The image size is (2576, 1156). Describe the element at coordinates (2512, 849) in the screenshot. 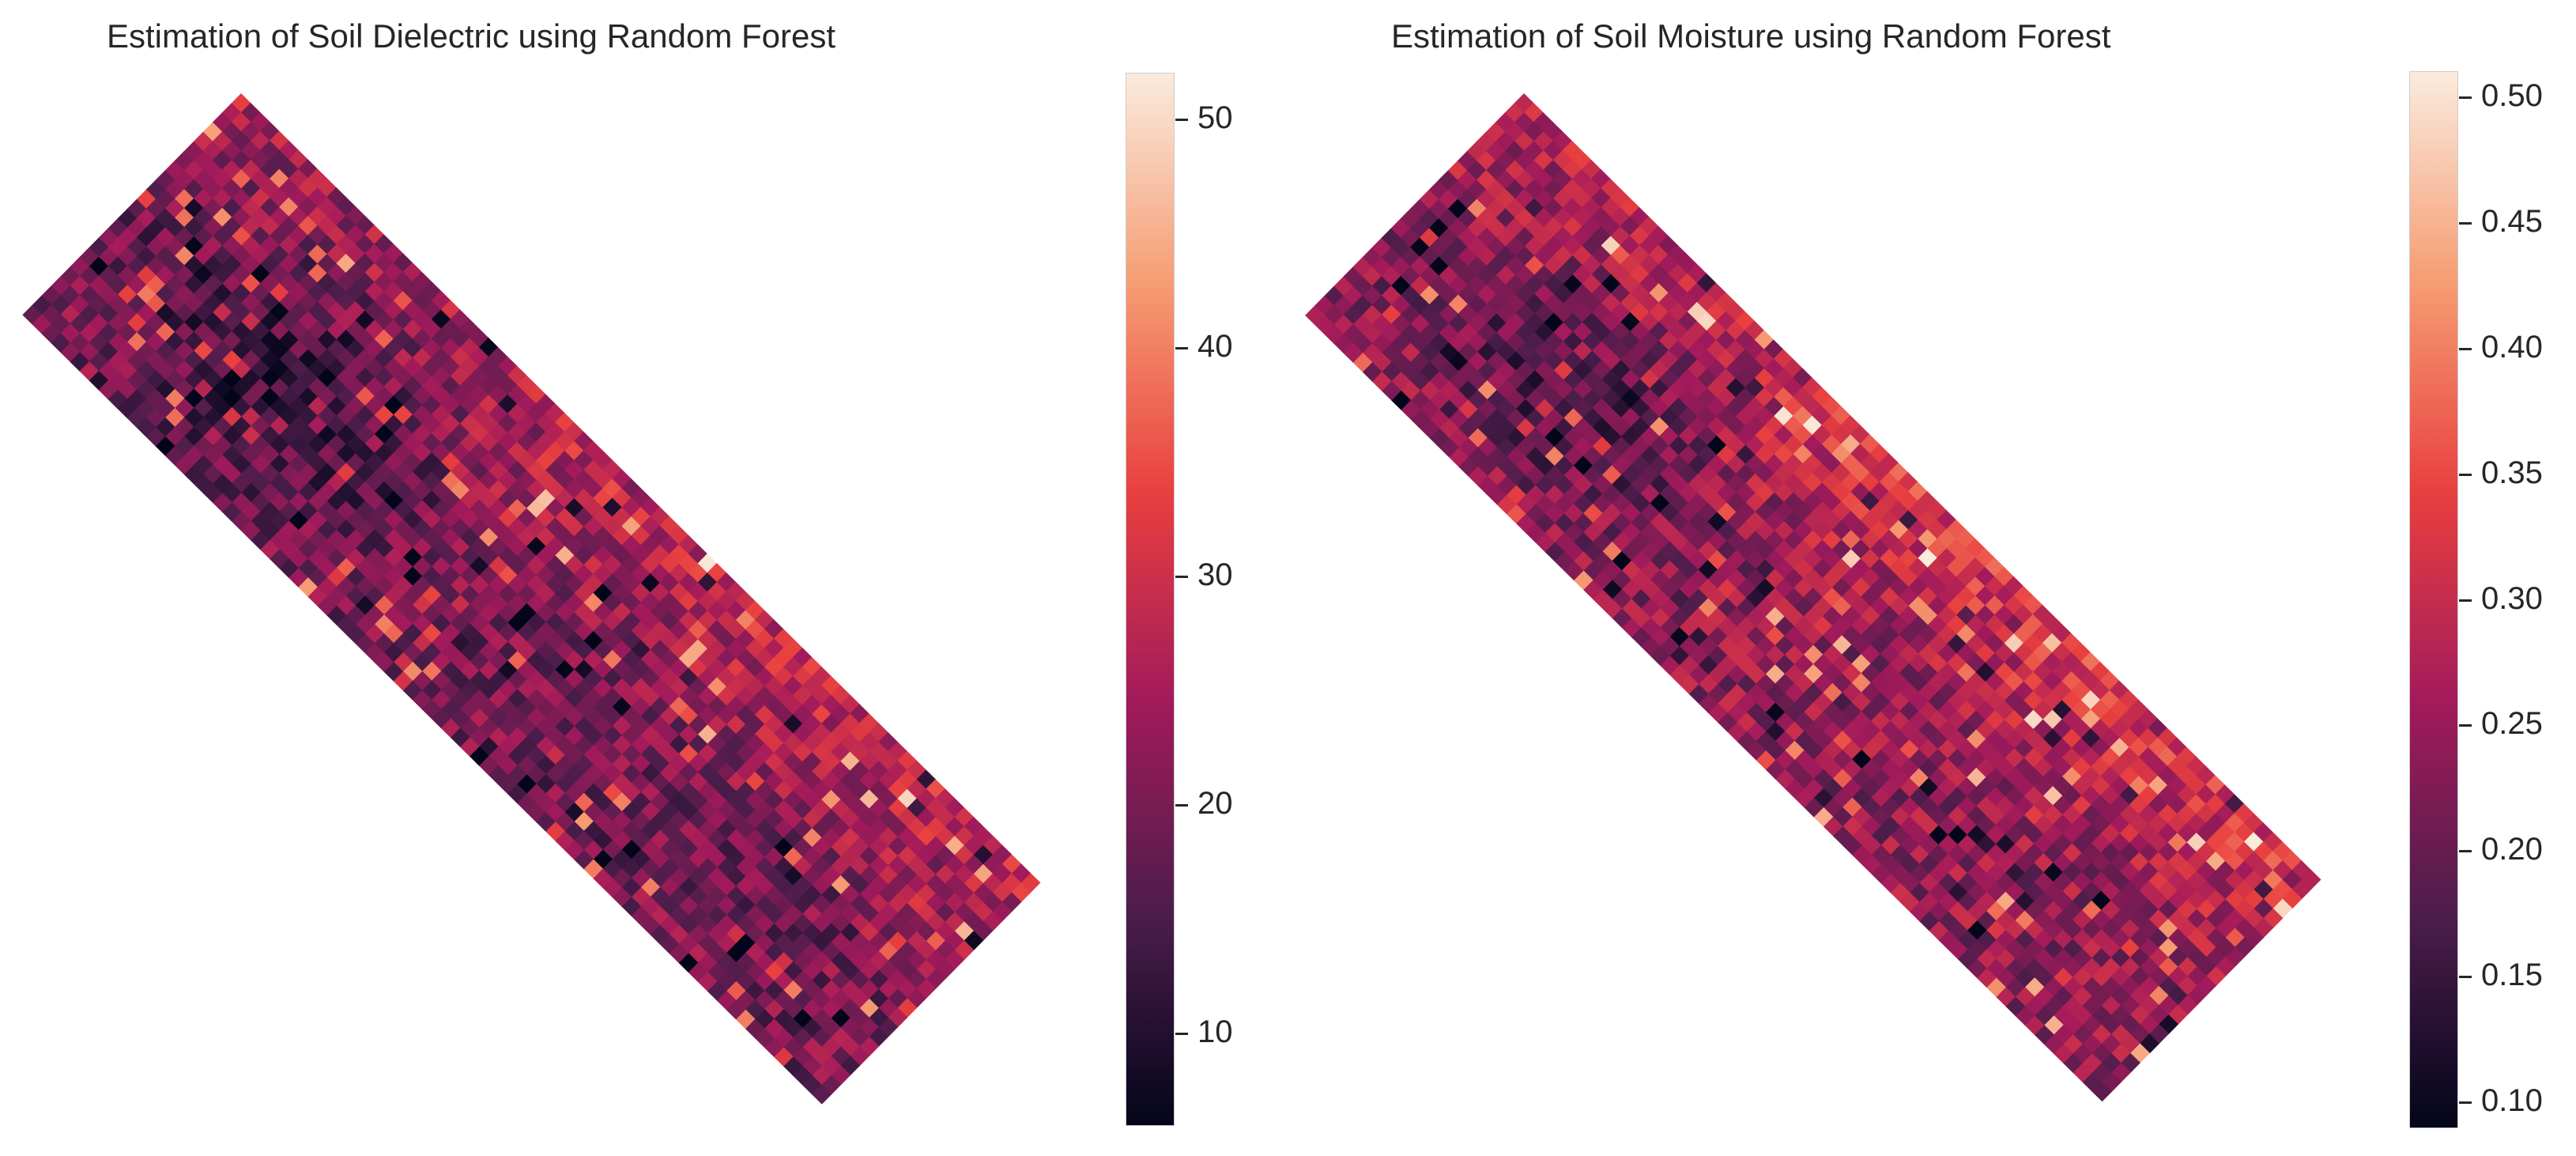

I see `colorbar-tick-label: 0.20` at that location.